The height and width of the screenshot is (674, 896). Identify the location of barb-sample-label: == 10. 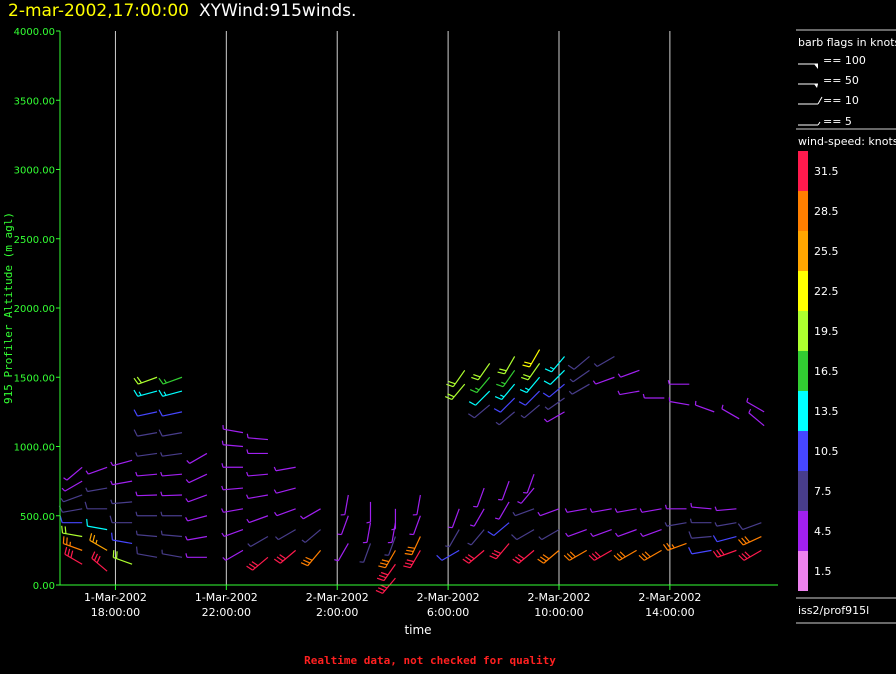
(841, 100).